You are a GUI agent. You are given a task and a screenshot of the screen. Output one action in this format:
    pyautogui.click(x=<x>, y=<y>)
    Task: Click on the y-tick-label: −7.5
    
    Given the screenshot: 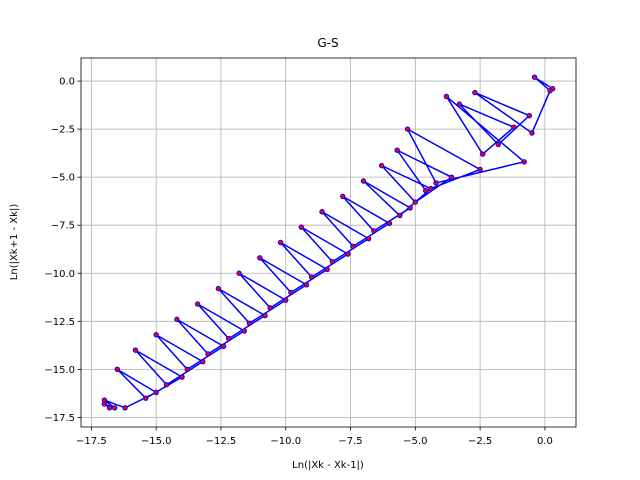 What is the action you would take?
    pyautogui.click(x=63, y=226)
    